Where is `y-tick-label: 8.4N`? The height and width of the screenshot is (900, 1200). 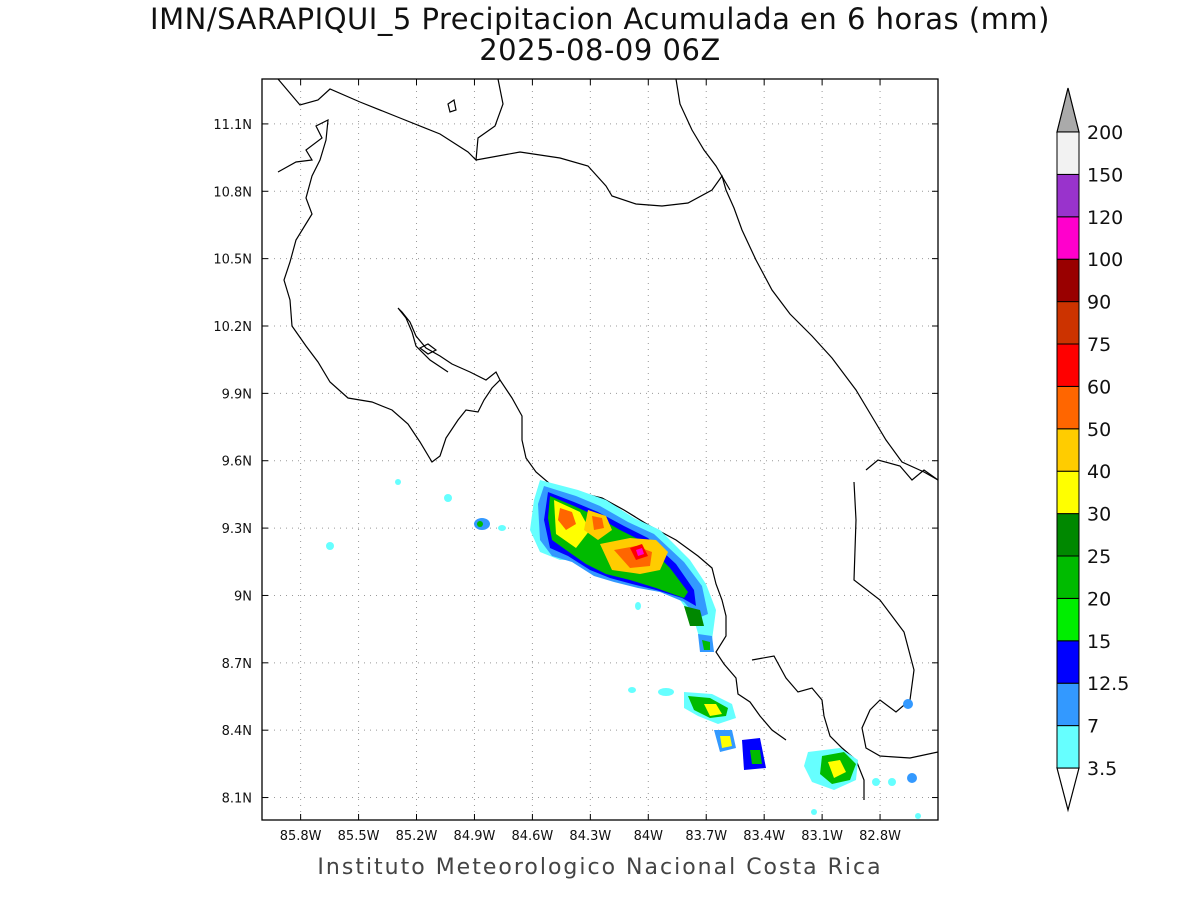 y-tick-label: 8.4N is located at coordinates (237, 731).